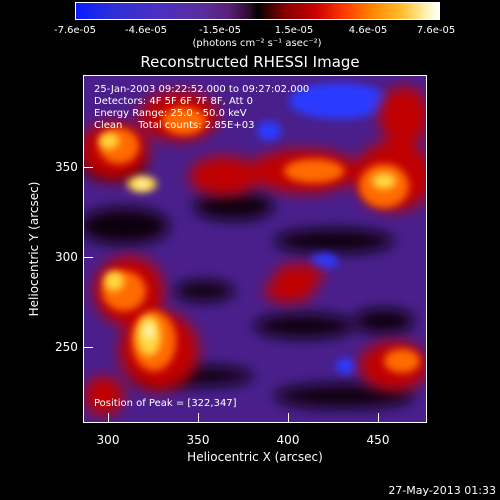  What do you see at coordinates (34, 249) in the screenshot?
I see `y-axis-label: Heliocentric Y (arcsec)` at bounding box center [34, 249].